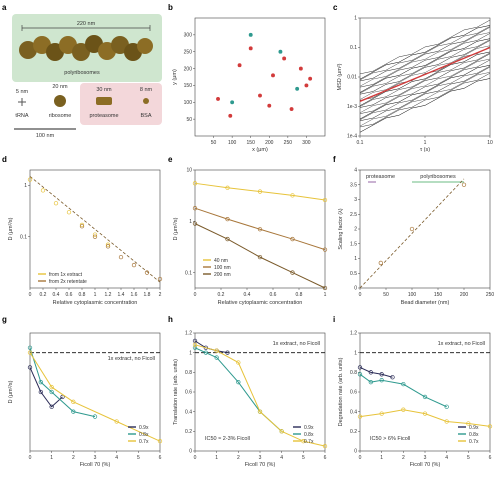  I want to click on panel-b-ytick-label-1: 100, so click(188, 103).